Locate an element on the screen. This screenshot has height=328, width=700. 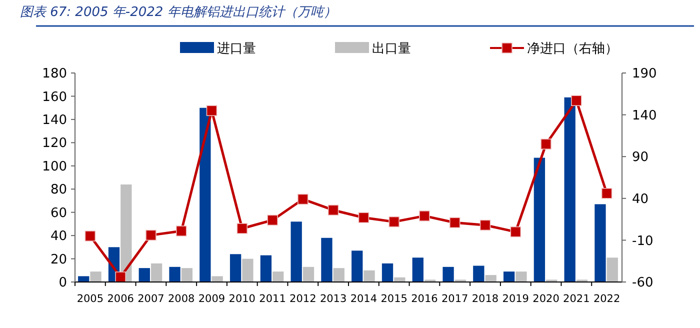
x-tick-label: 2011 is located at coordinates (272, 299).